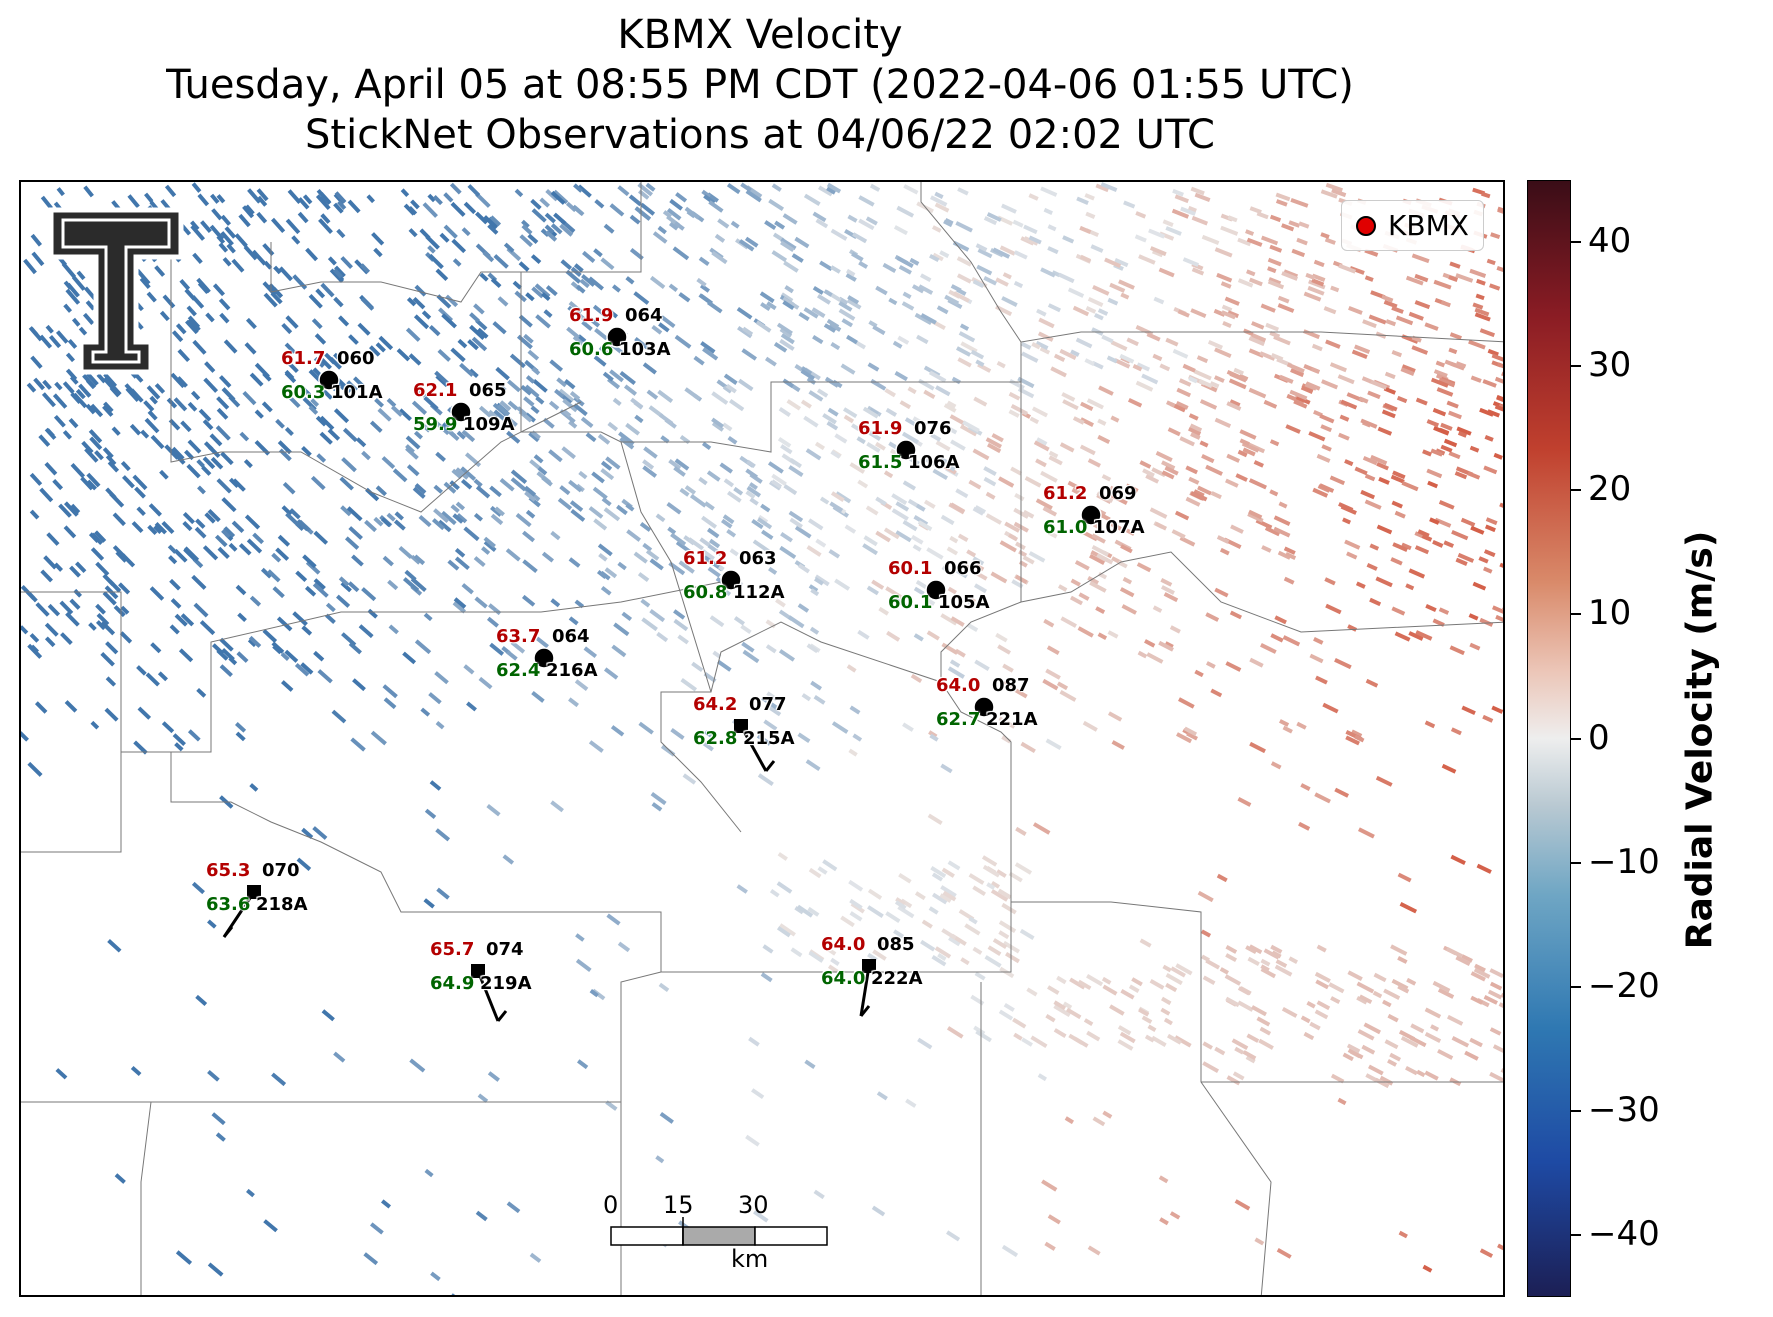 This screenshot has height=1317, width=1773. I want to click on station-marker-109A, so click(461, 412).